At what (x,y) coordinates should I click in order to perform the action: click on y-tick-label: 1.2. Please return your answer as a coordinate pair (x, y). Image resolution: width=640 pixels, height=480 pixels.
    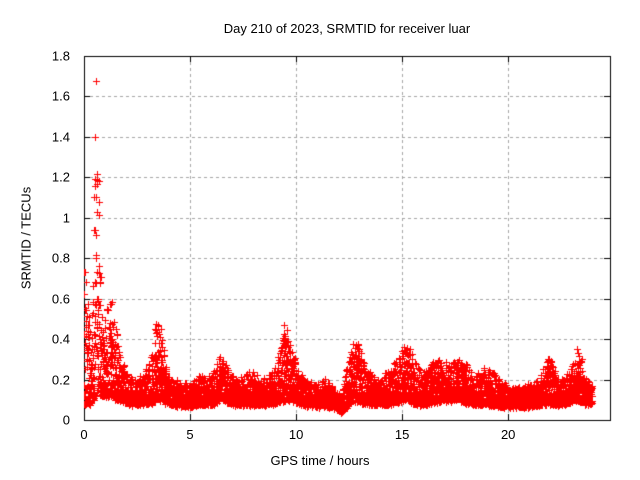
    Looking at the image, I should click on (60, 177).